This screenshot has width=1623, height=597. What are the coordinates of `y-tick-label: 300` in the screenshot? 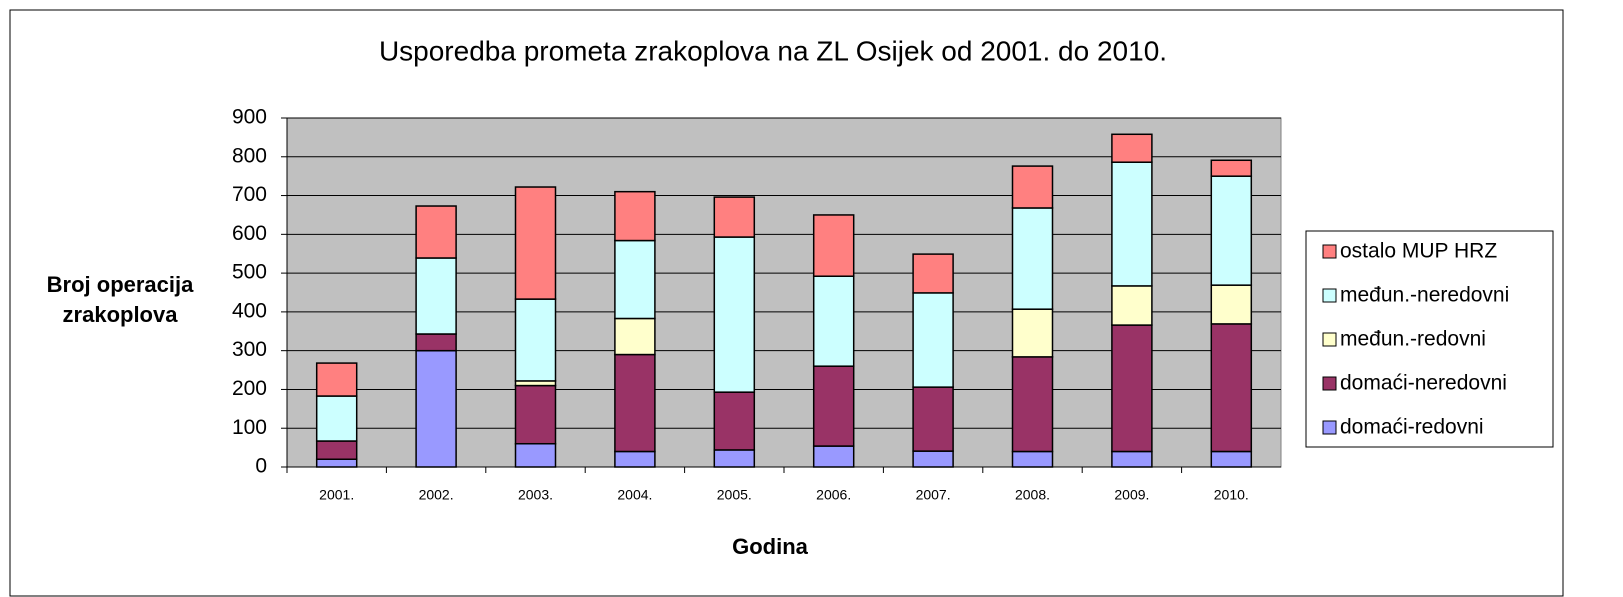 It's located at (249, 349).